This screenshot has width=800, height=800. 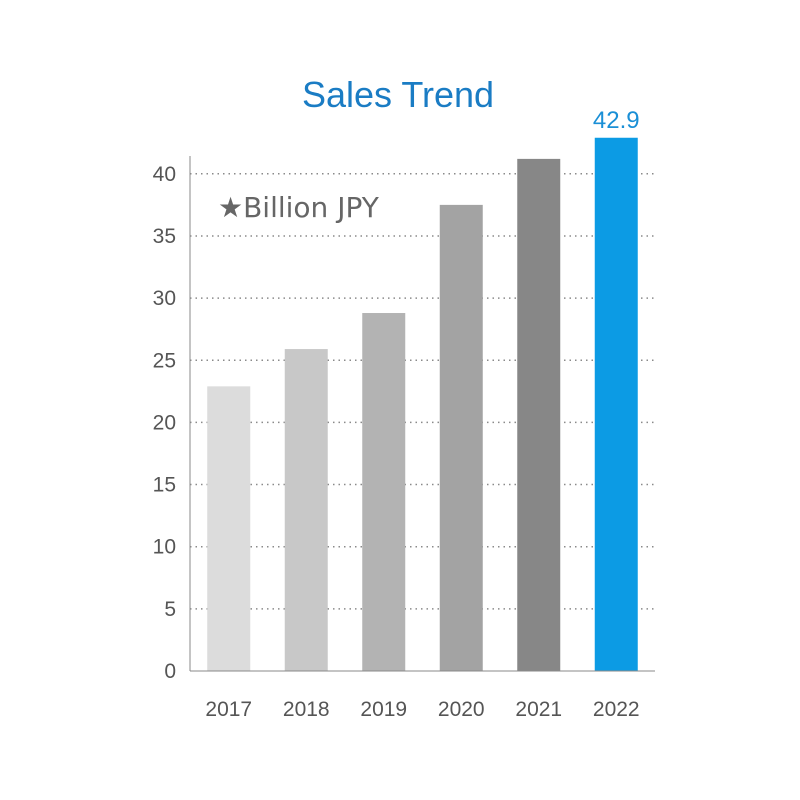 What do you see at coordinates (616, 404) in the screenshot?
I see `bar-2022` at bounding box center [616, 404].